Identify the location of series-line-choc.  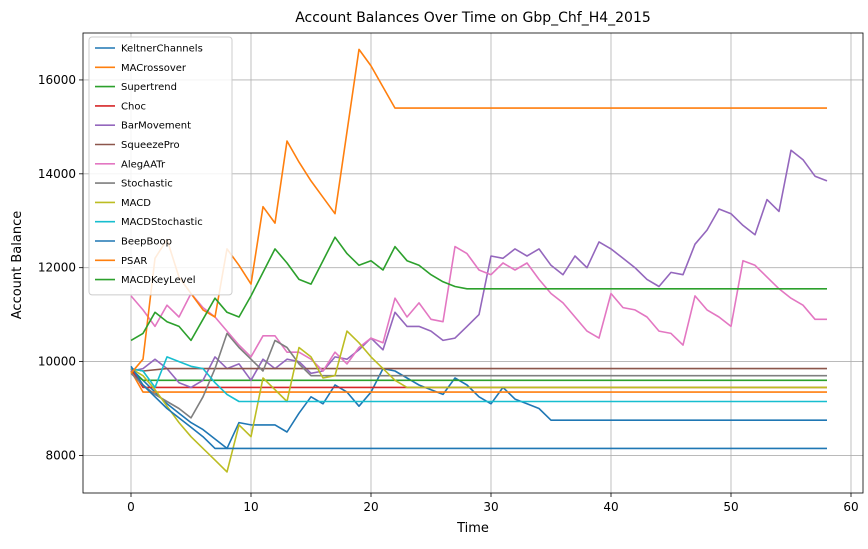
(478, 378).